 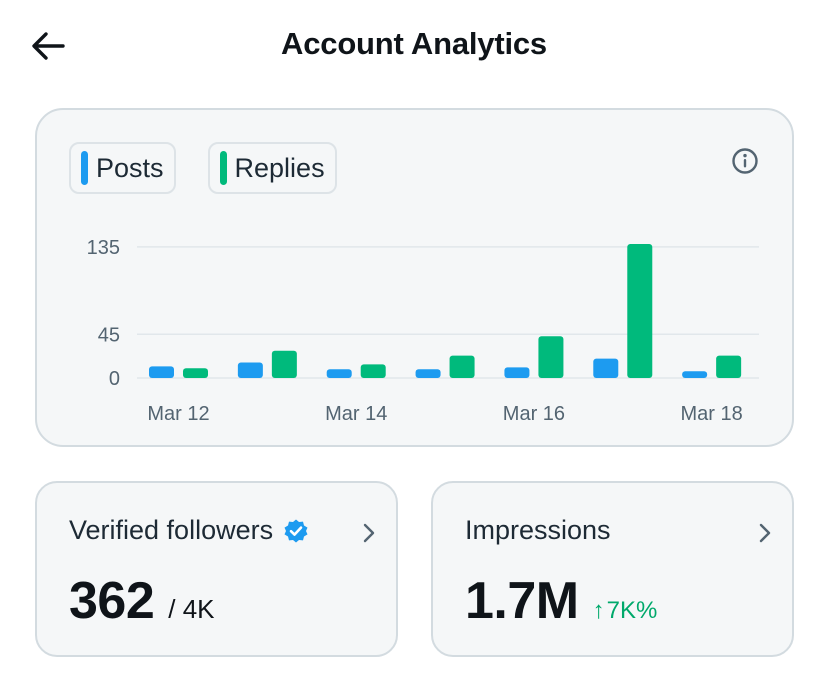 What do you see at coordinates (223, 168) in the screenshot?
I see `replies-swatch` at bounding box center [223, 168].